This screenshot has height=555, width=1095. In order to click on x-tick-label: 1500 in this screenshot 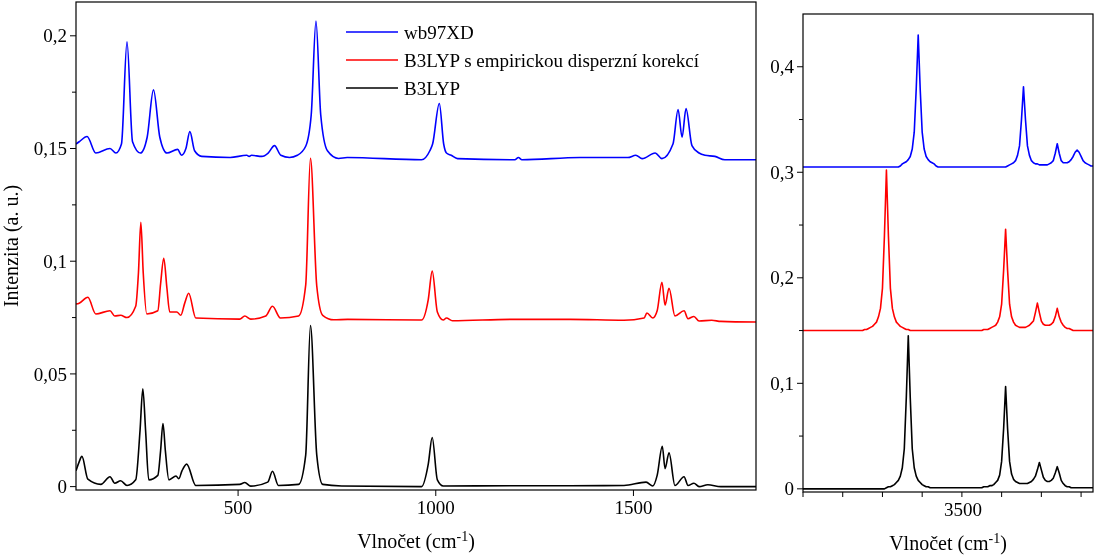, I will do `click(633, 507)`.